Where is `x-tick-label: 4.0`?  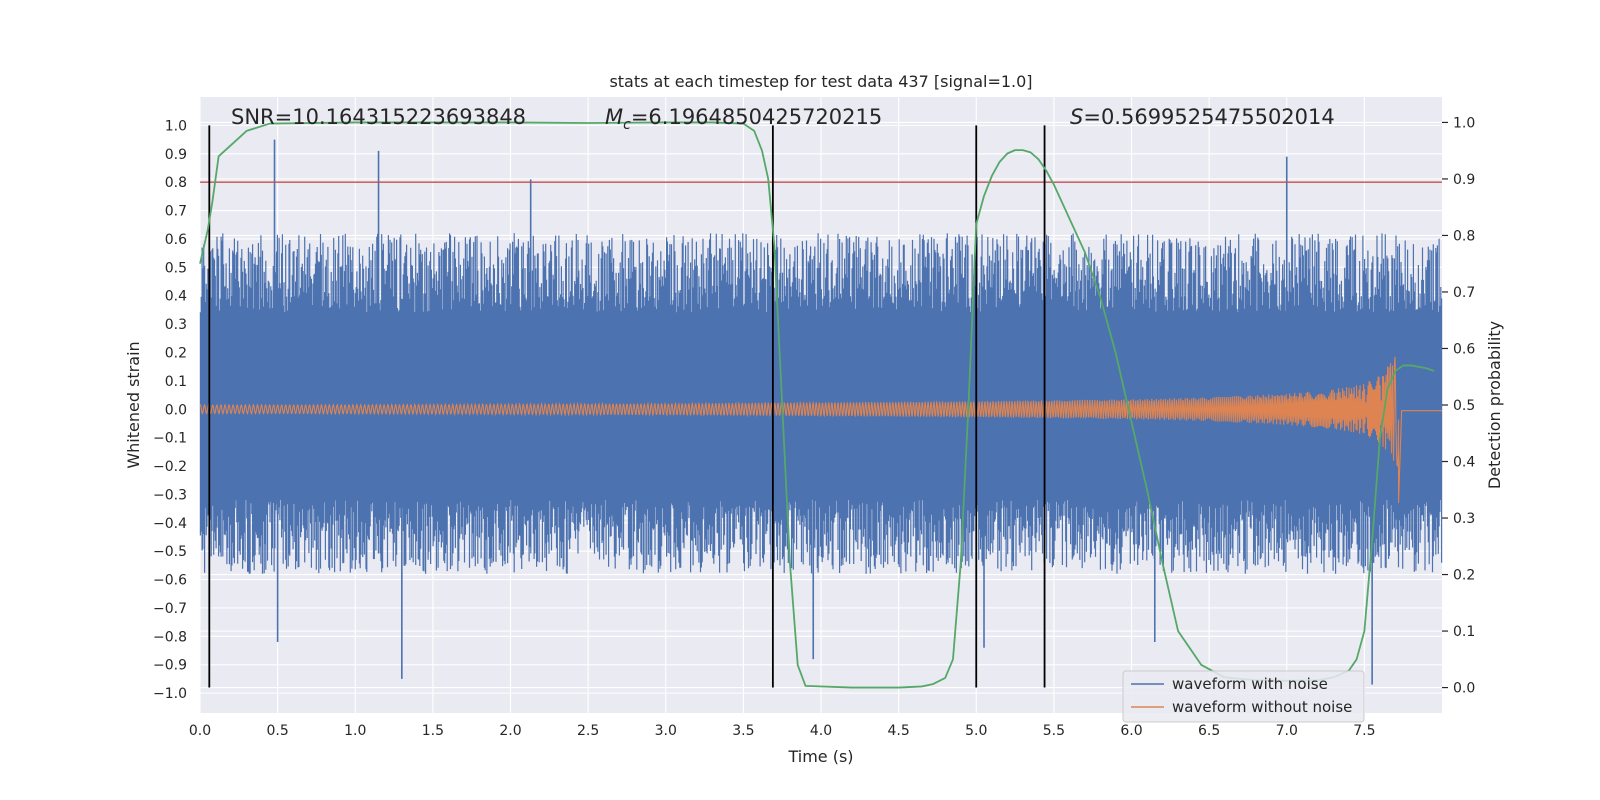 x-tick-label: 4.0 is located at coordinates (821, 731).